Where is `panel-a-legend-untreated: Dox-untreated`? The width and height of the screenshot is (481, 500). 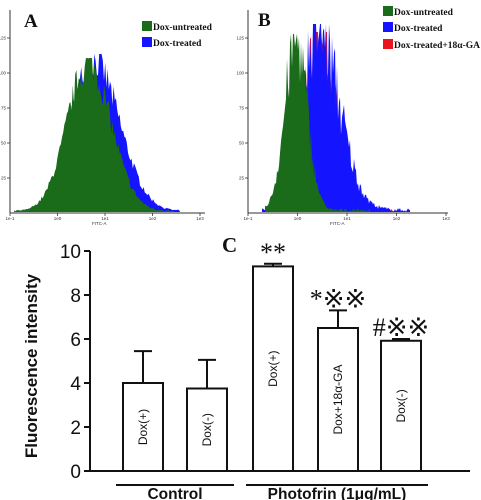 panel-a-legend-untreated: Dox-untreated is located at coordinates (183, 28).